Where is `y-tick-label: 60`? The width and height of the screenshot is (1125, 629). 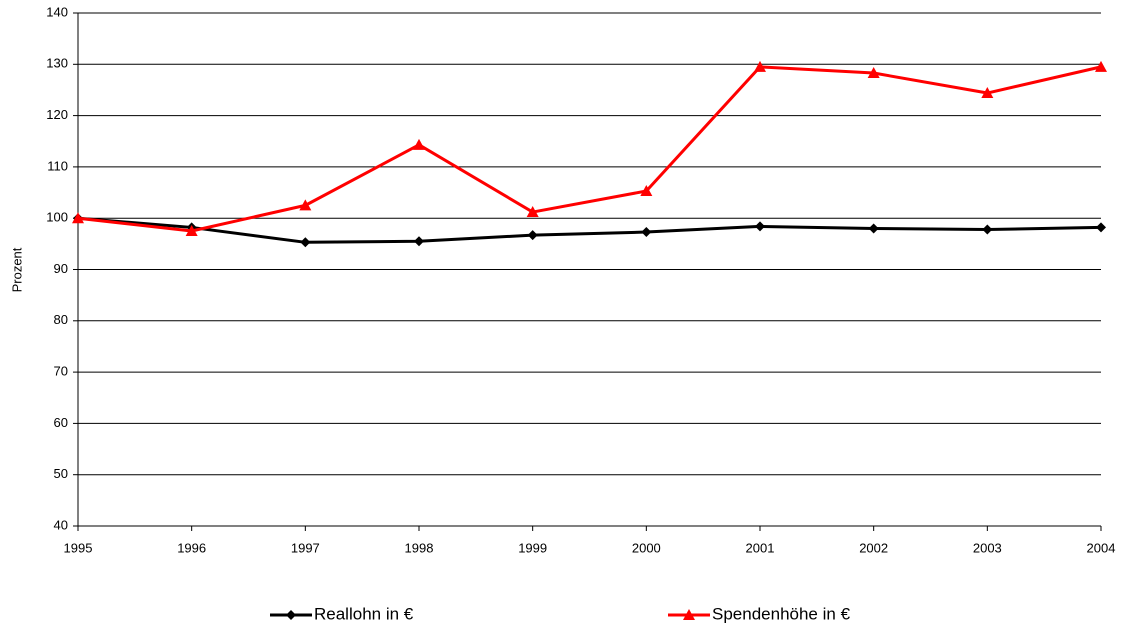 y-tick-label: 60 is located at coordinates (61, 422).